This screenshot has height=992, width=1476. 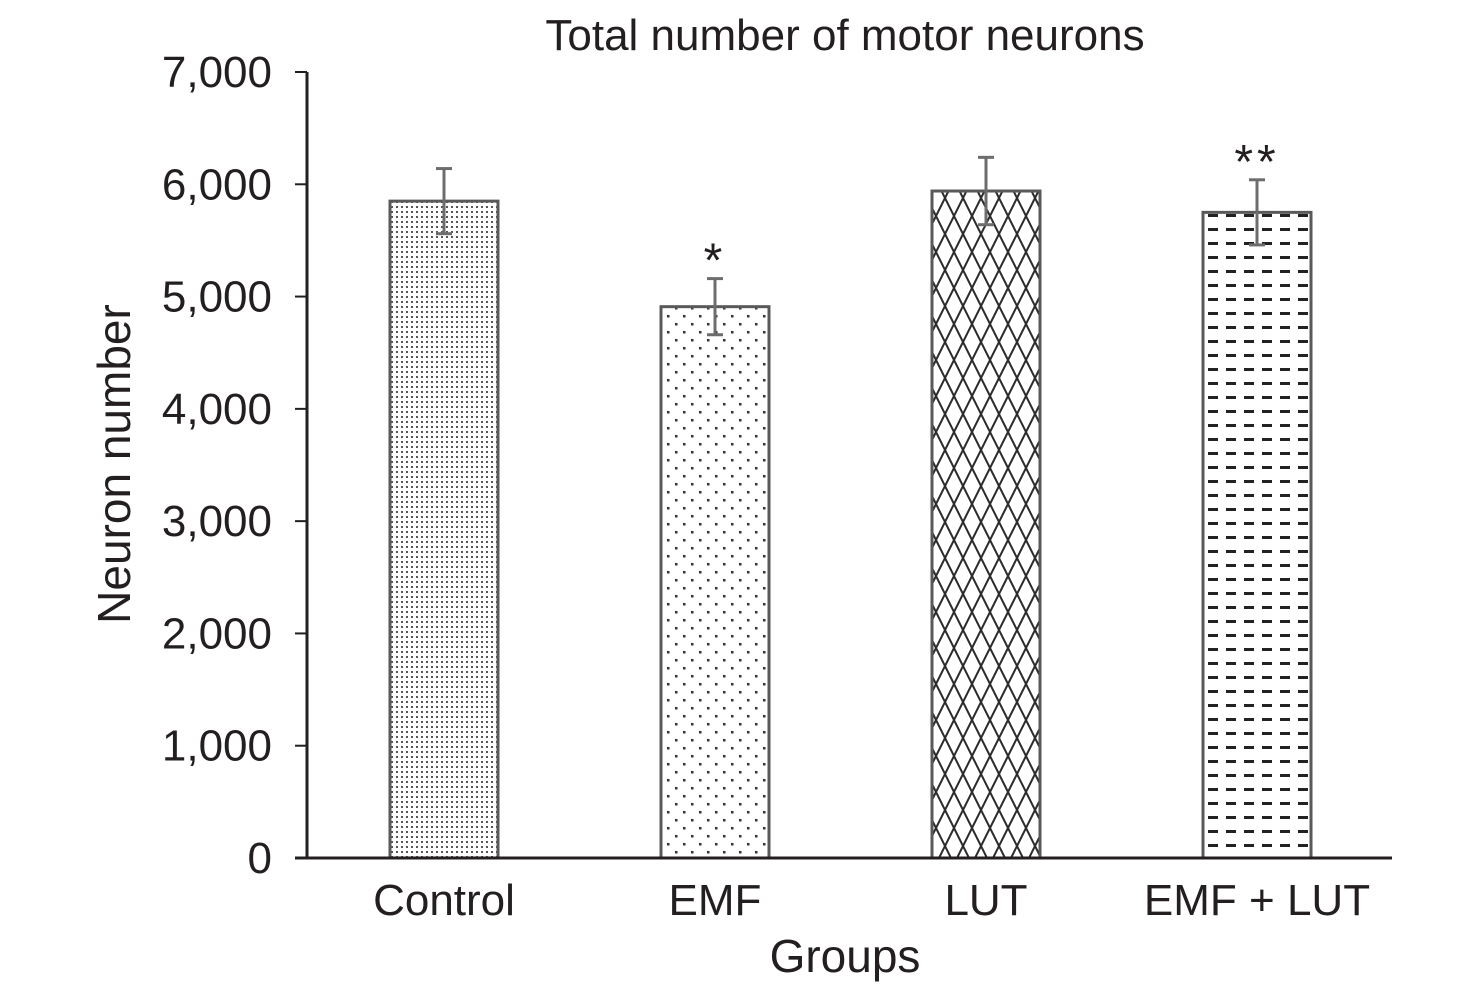 I want to click on x-tick-label: EMF + LUT, so click(x=1257, y=900).